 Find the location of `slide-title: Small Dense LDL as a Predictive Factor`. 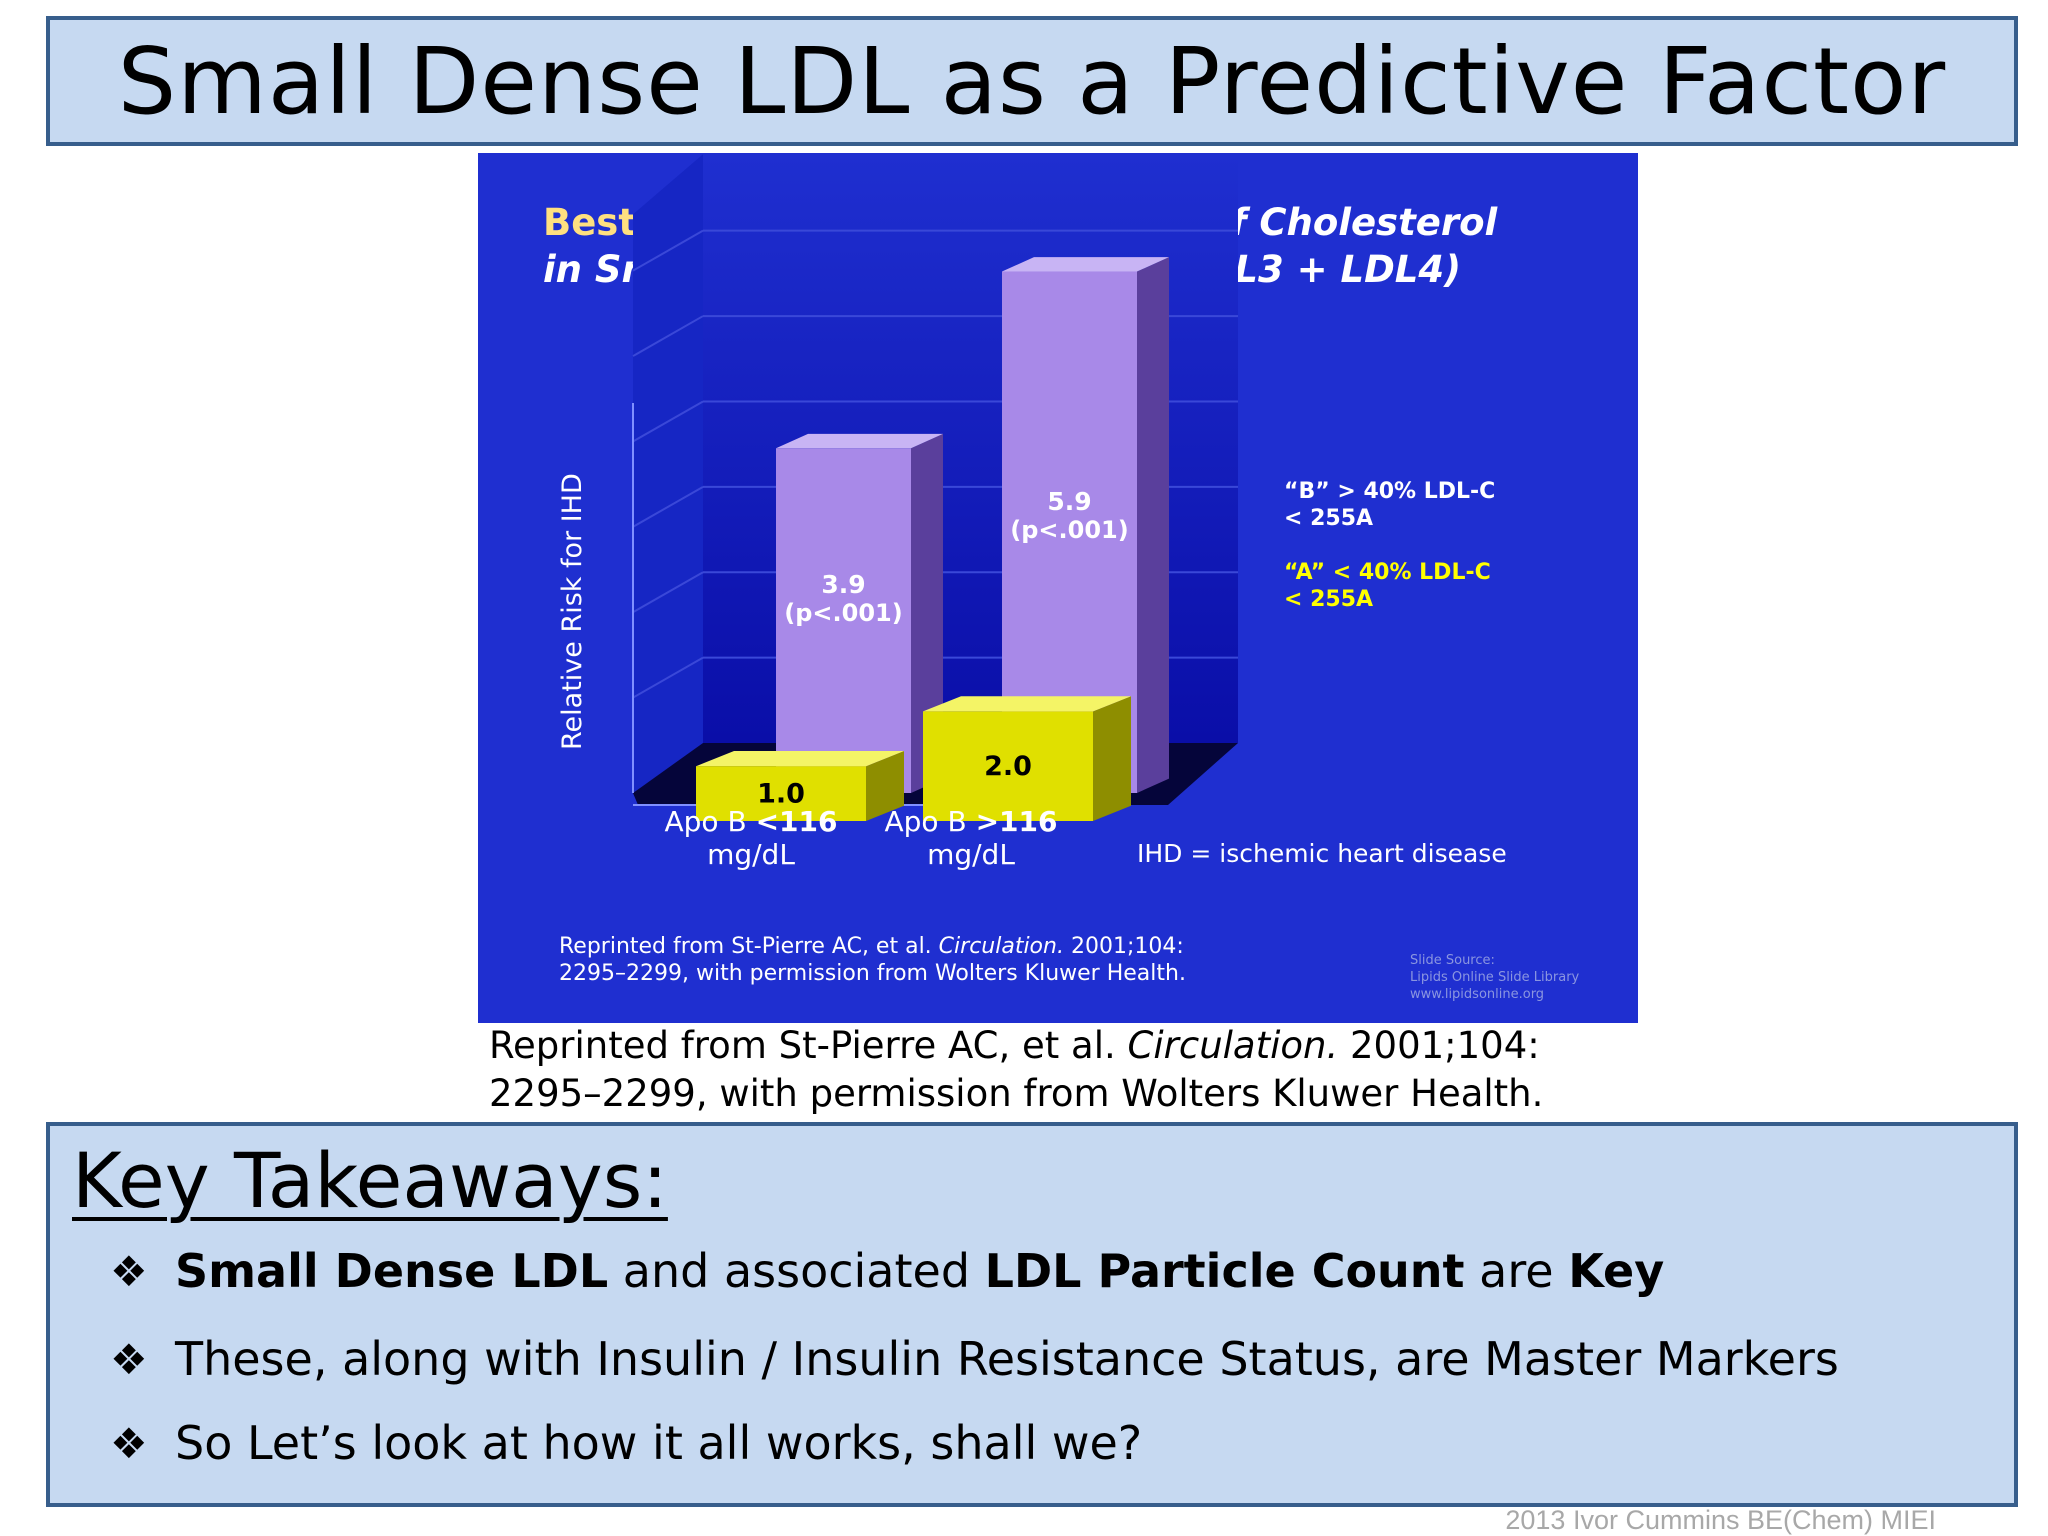

slide-title: Small Dense LDL as a Predictive Factor is located at coordinates (1032, 81).